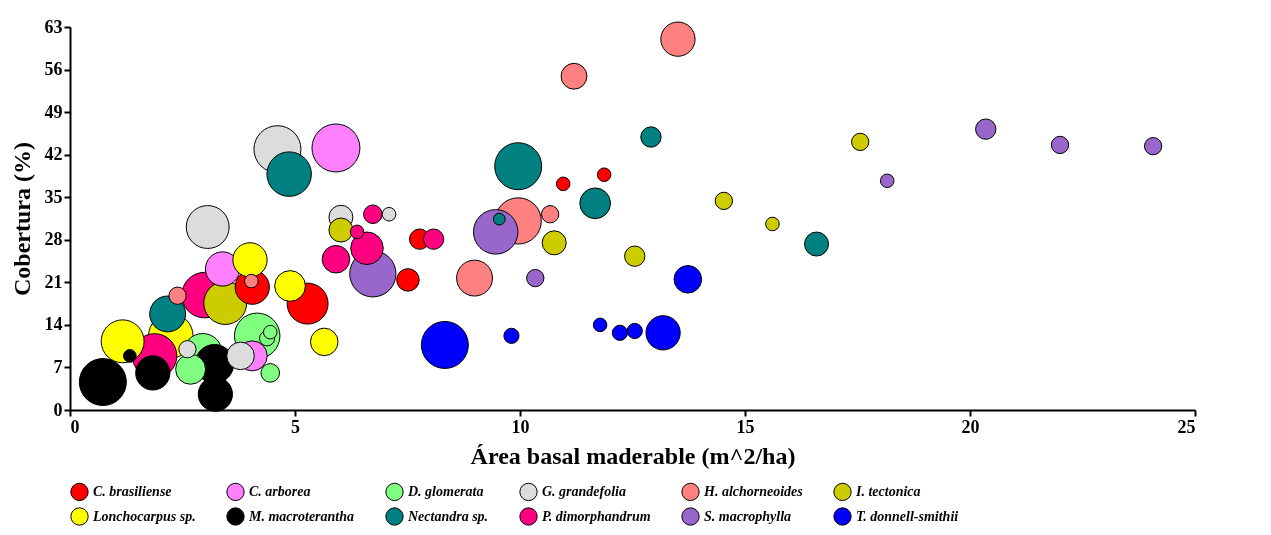  I want to click on y-tick-label: 56, so click(53, 69).